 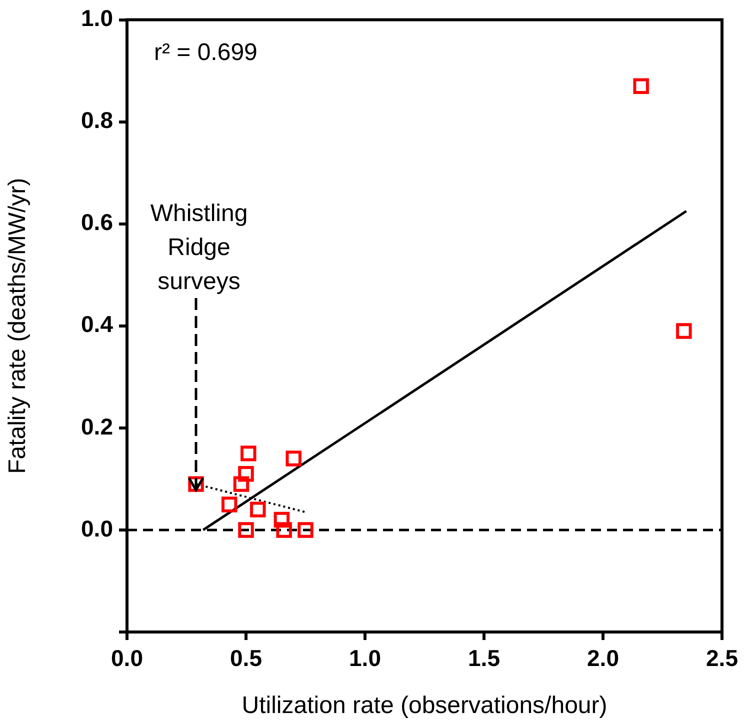 What do you see at coordinates (365, 658) in the screenshot?
I see `x-tick-label: 1.0` at bounding box center [365, 658].